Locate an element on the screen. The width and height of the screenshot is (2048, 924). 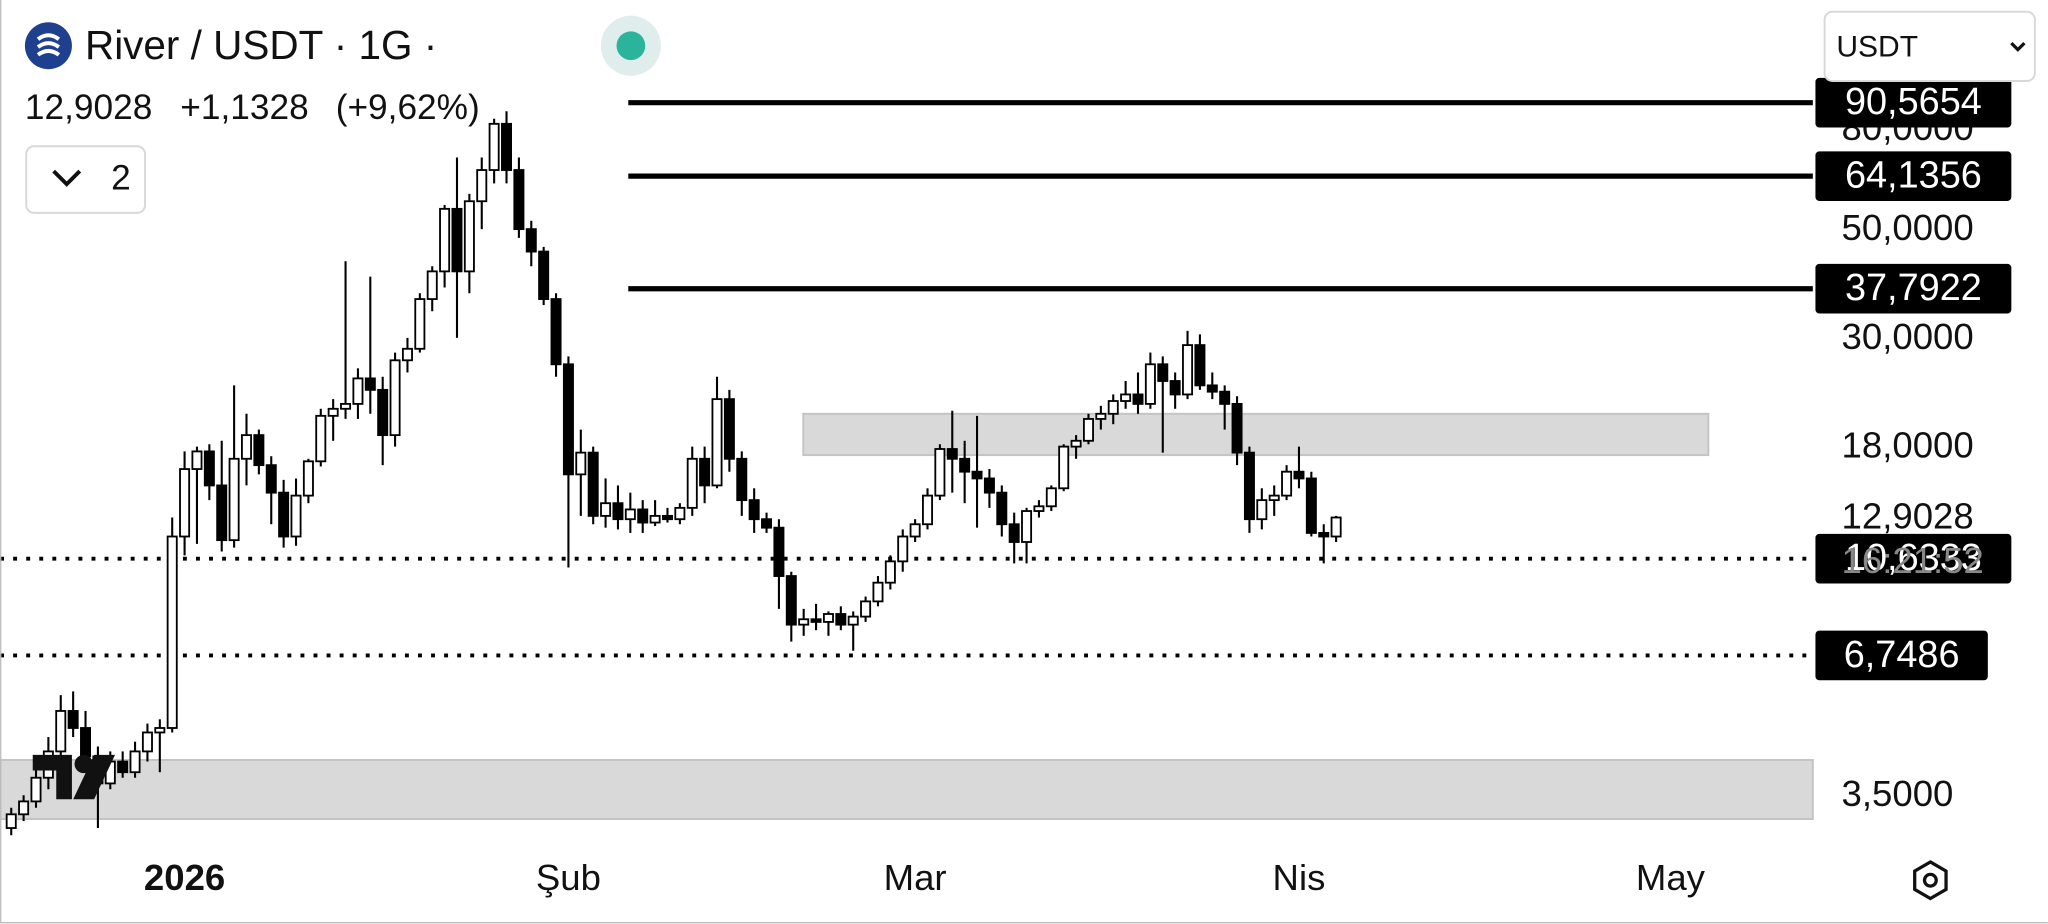
currency-dropdown is located at coordinates (1929, 46).